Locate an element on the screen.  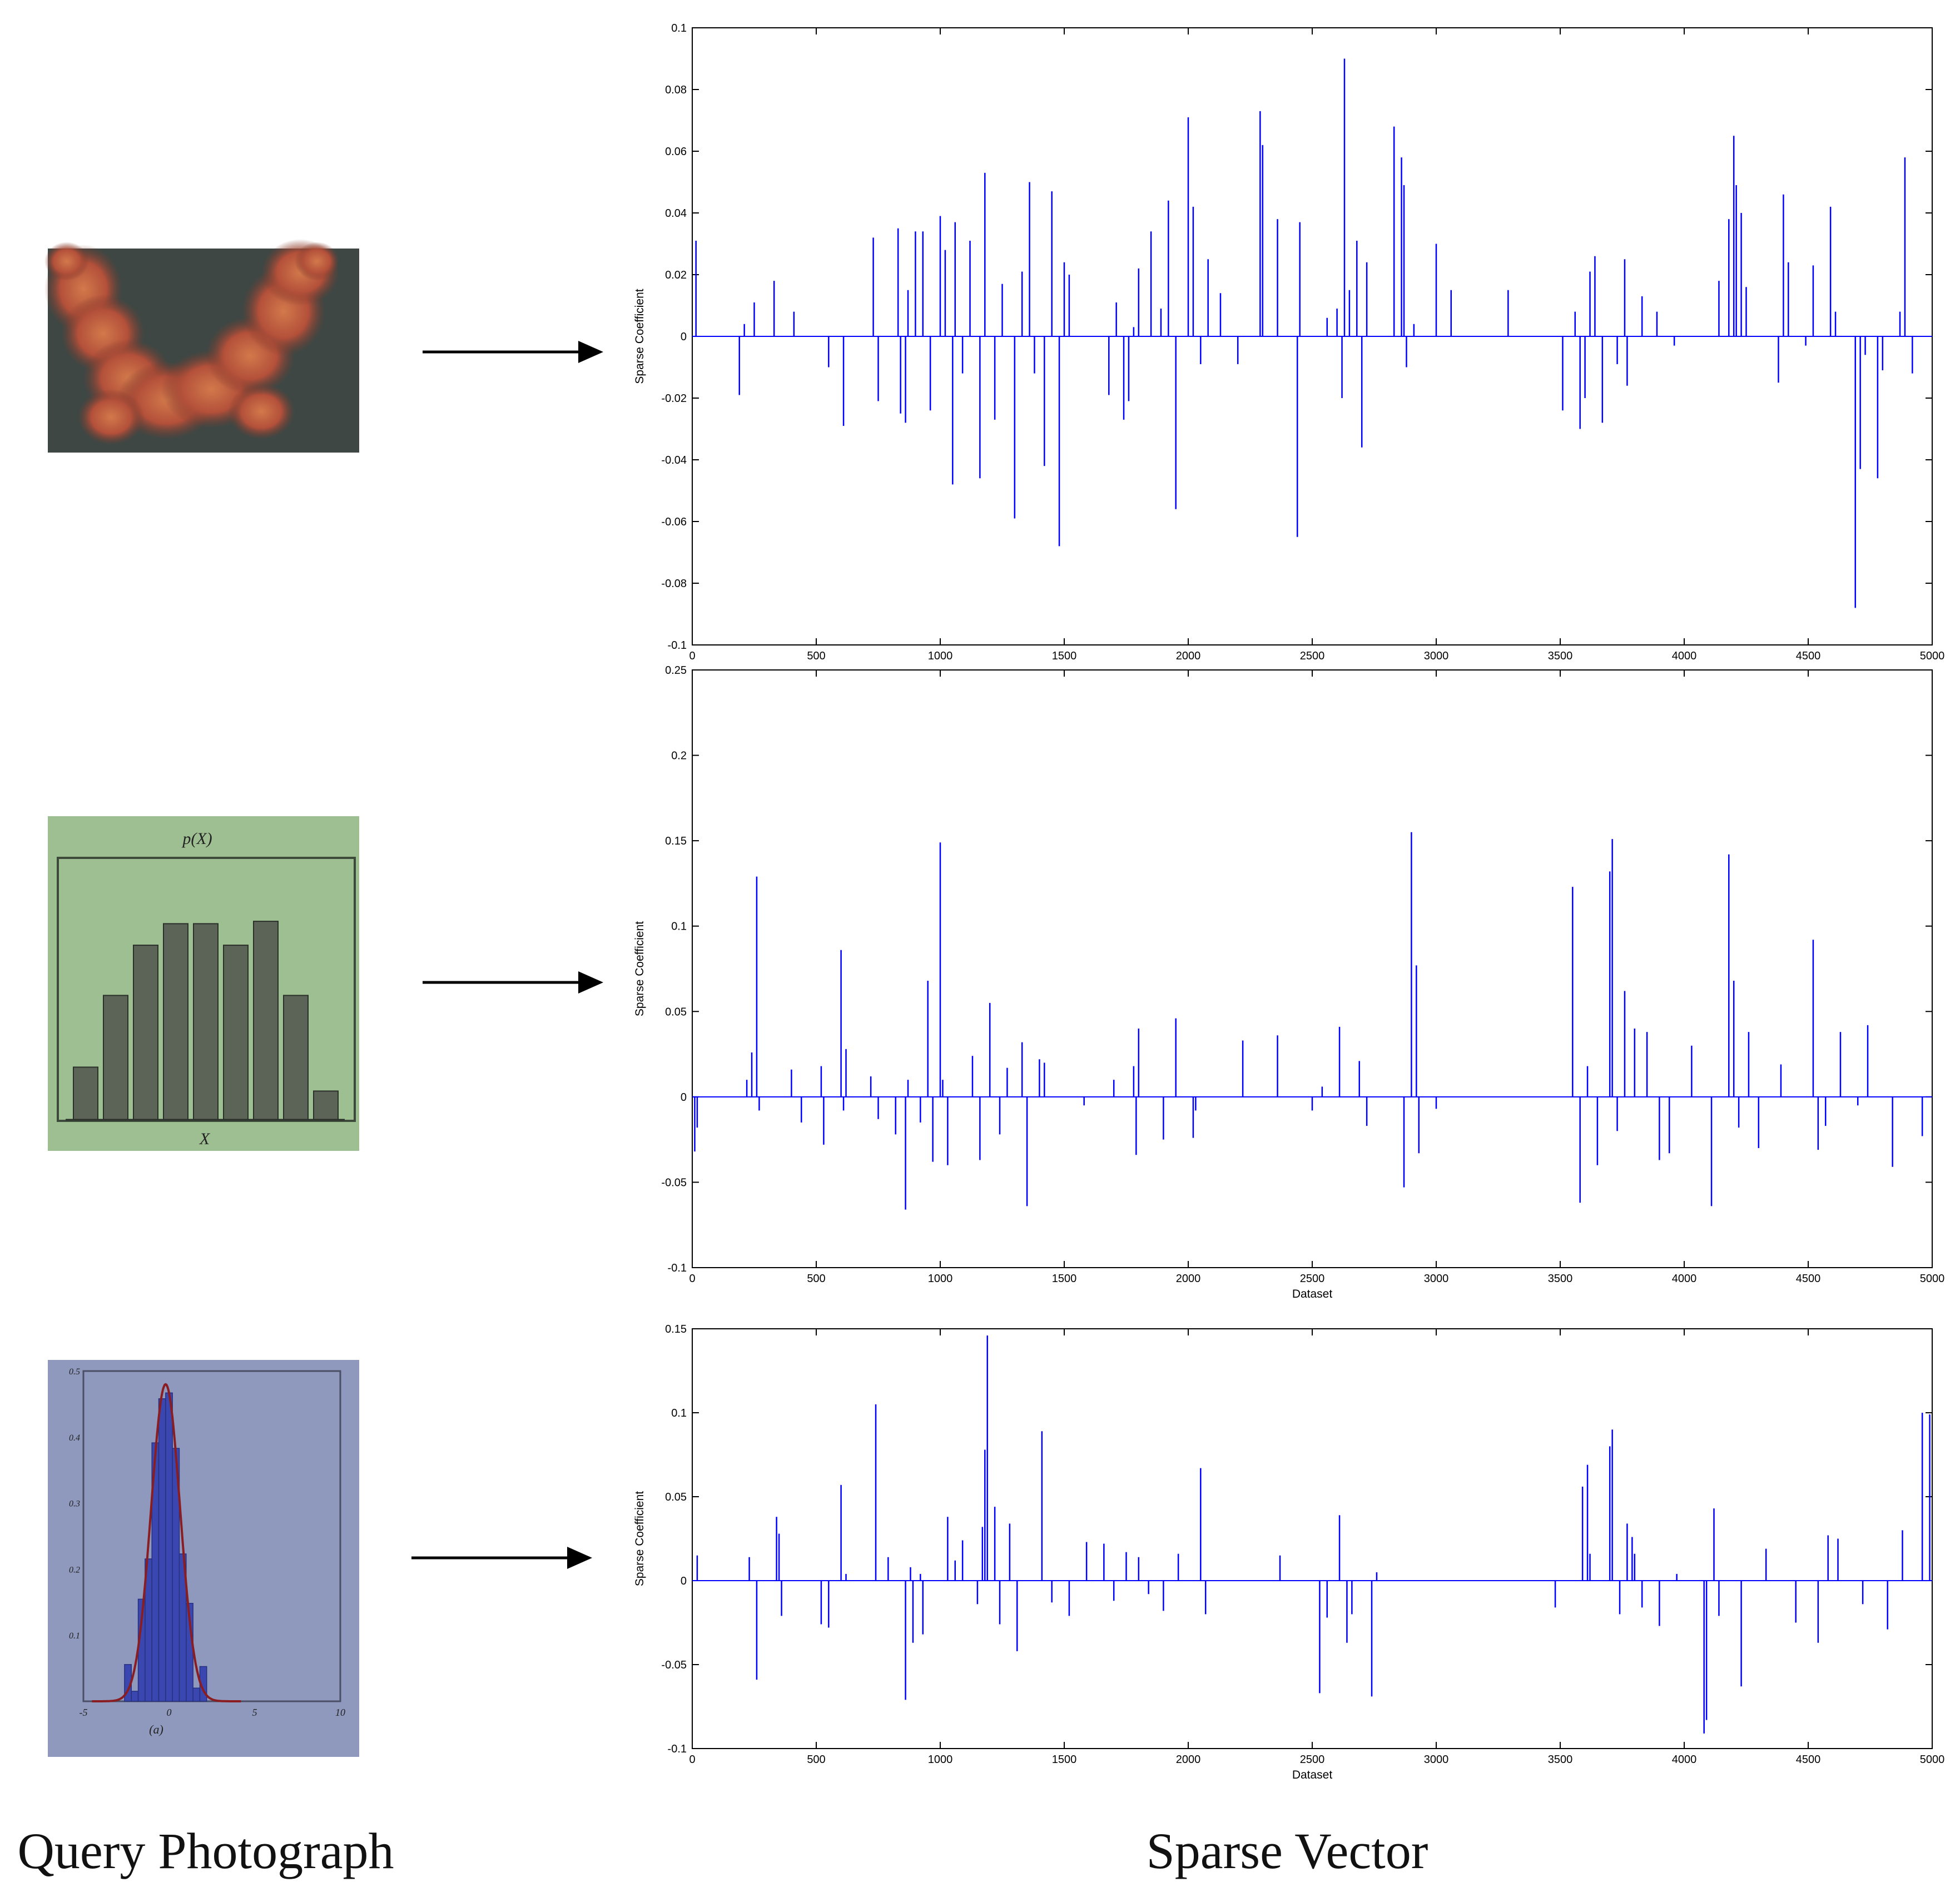
coral-branches is located at coordinates (191, 342).